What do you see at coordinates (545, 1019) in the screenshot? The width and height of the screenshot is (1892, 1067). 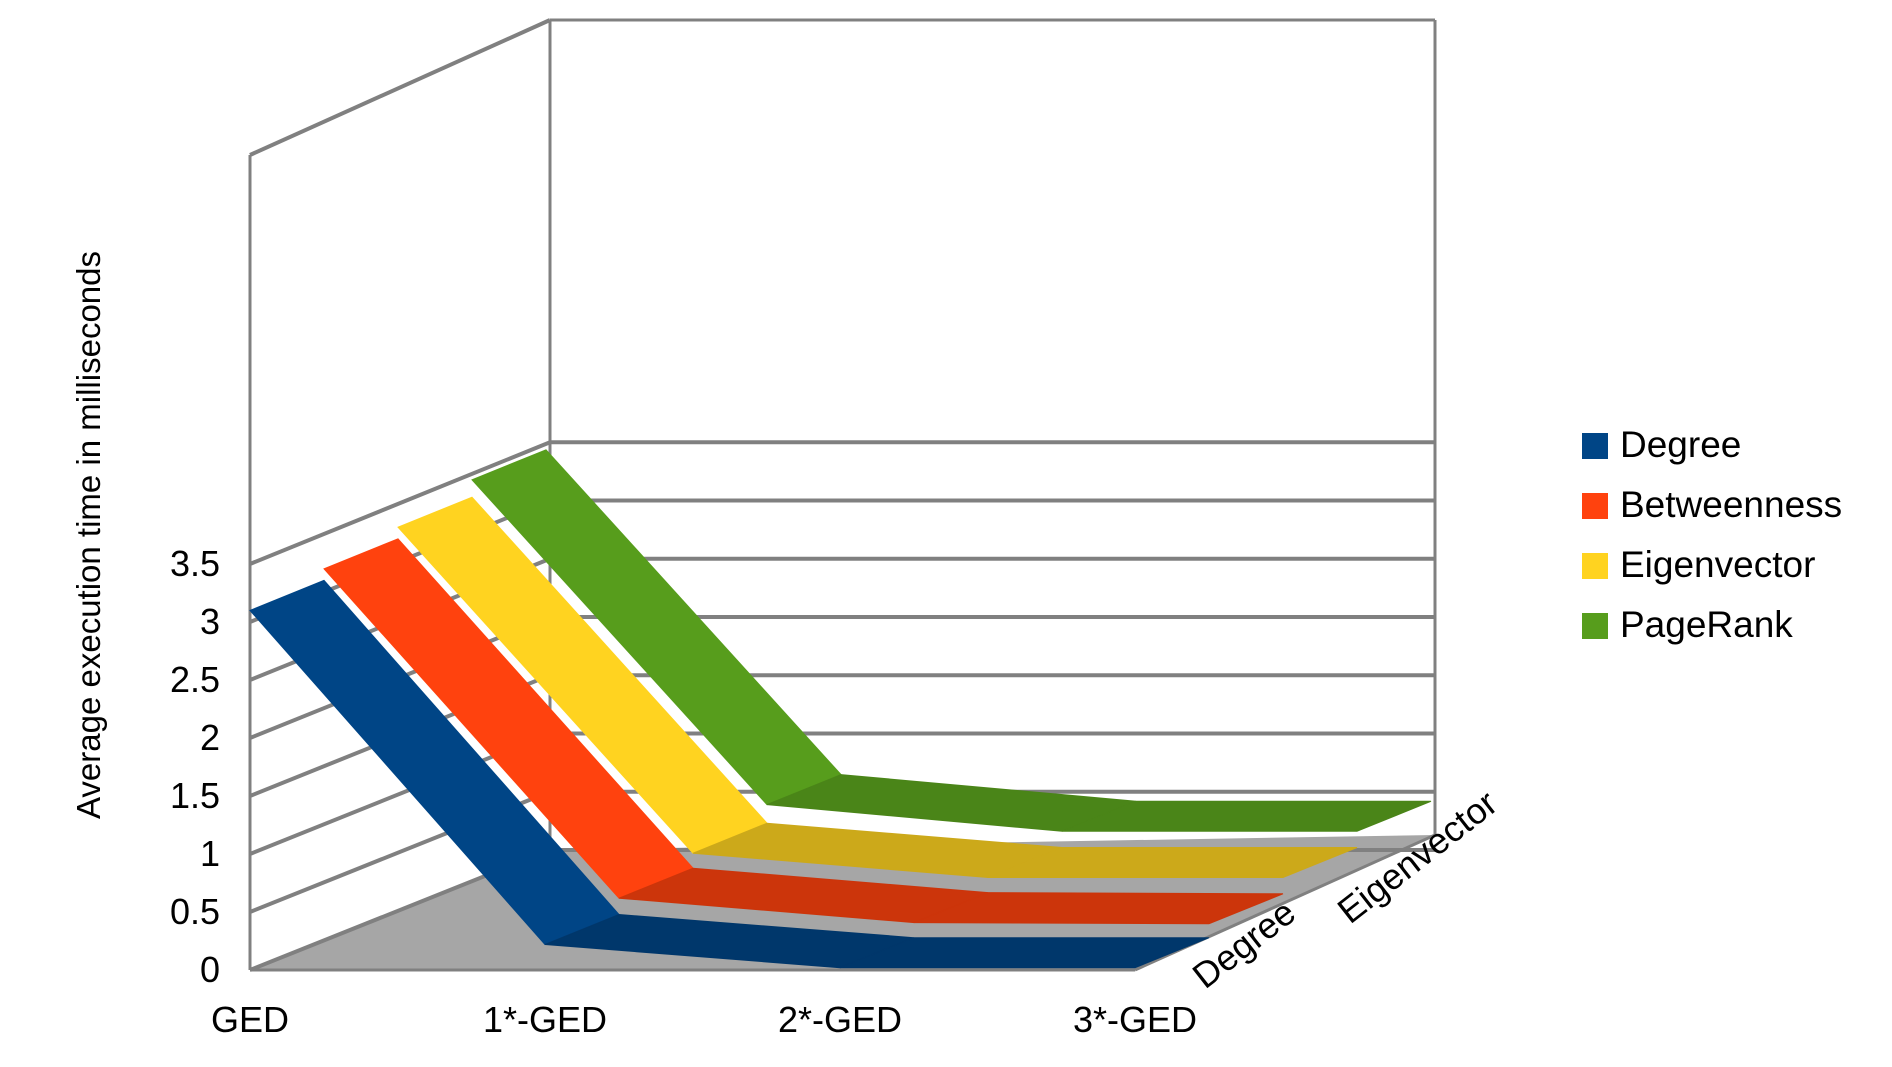 I see `x-tick-label: 1*-GED` at bounding box center [545, 1019].